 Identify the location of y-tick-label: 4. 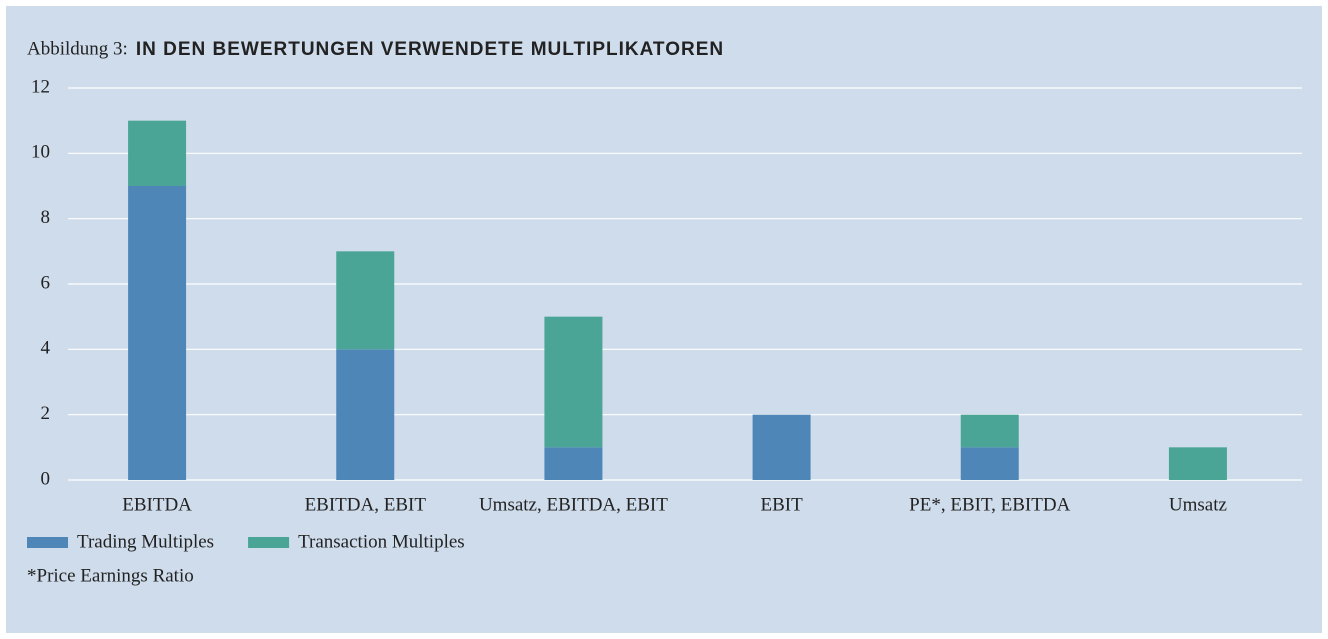
(46, 348).